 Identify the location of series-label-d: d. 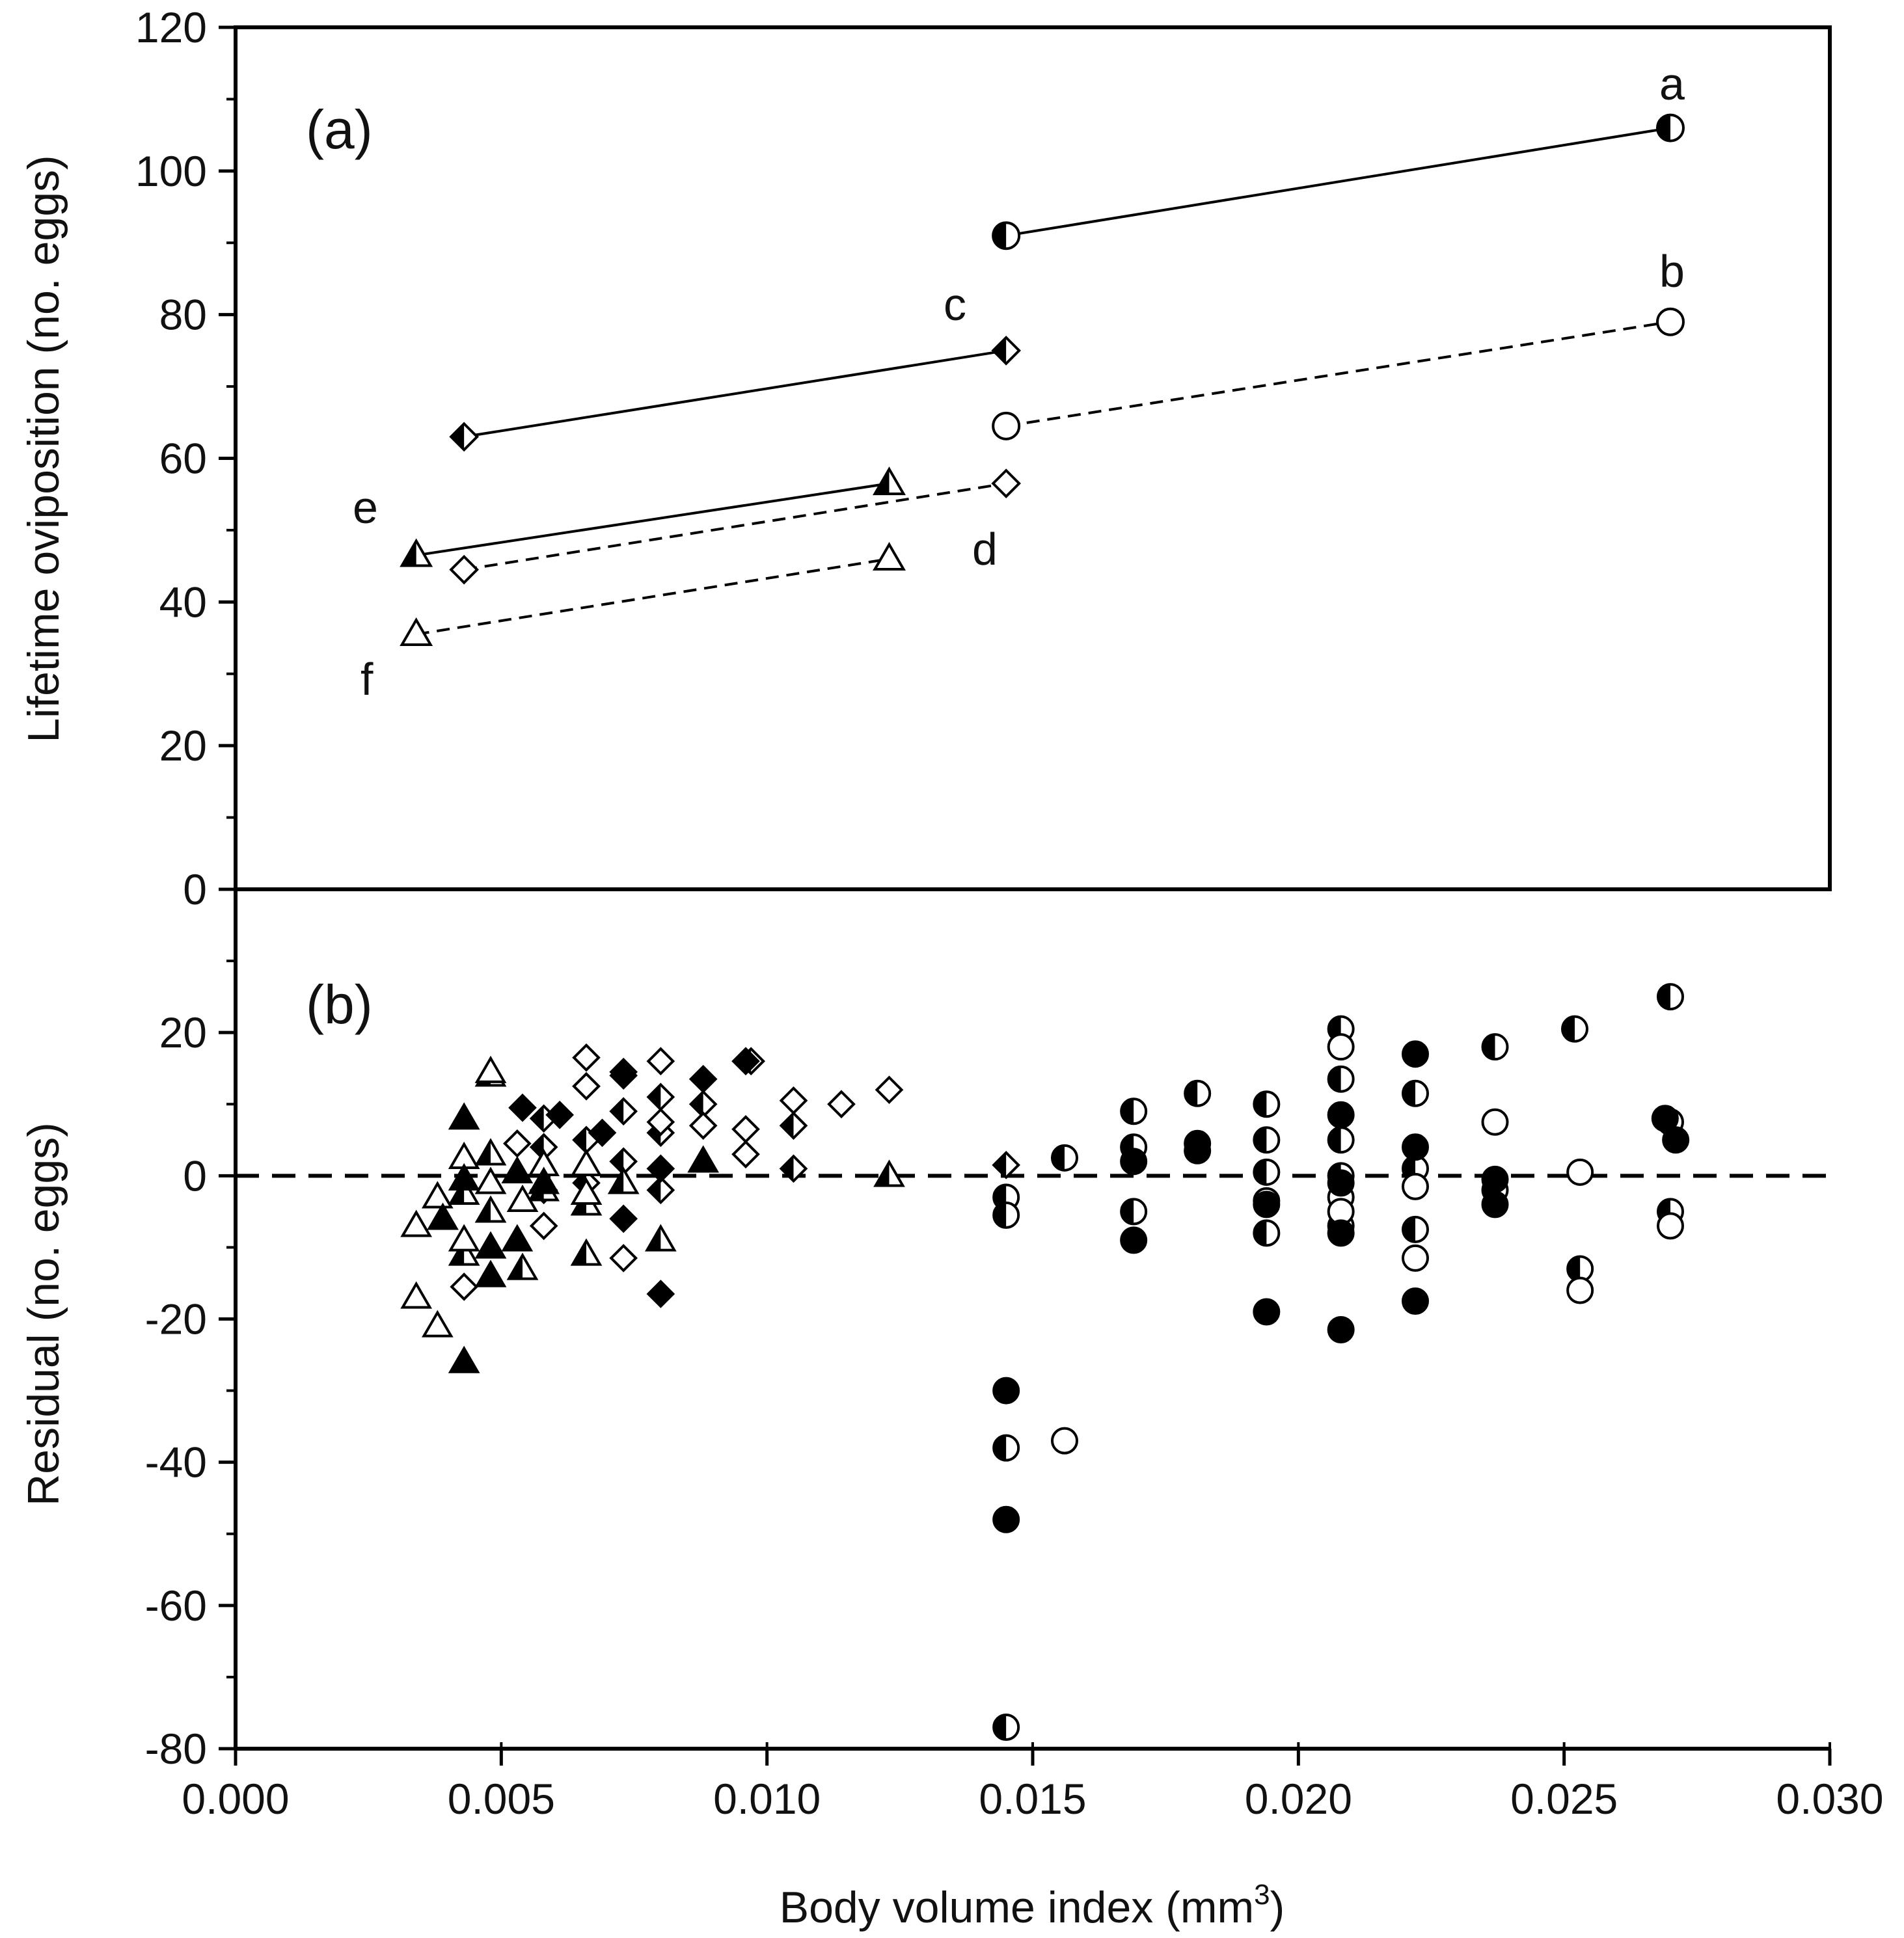
(985, 549).